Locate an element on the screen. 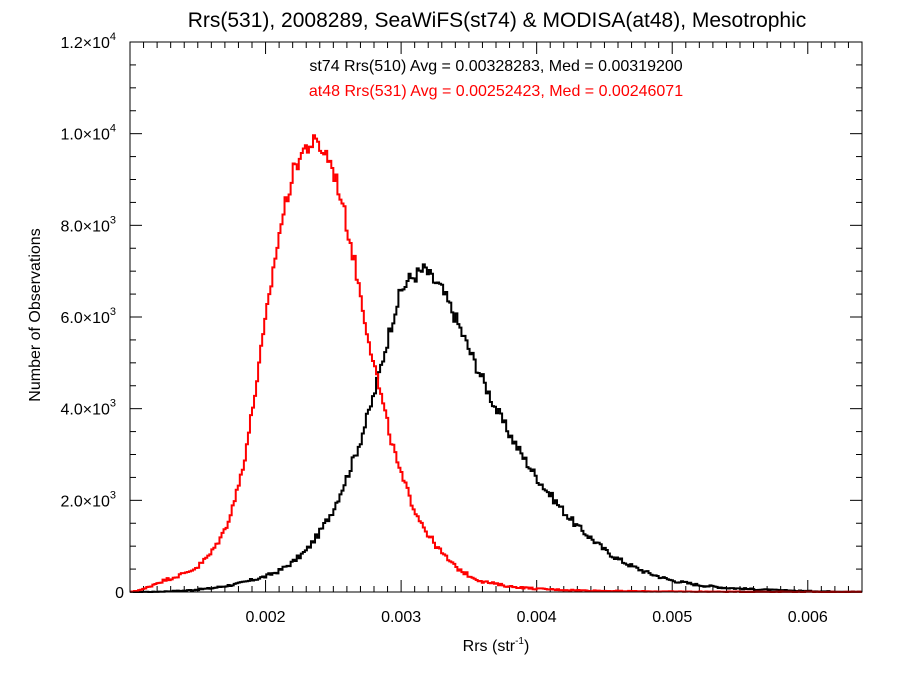  x-tick-label: 0.003 is located at coordinates (401, 617).